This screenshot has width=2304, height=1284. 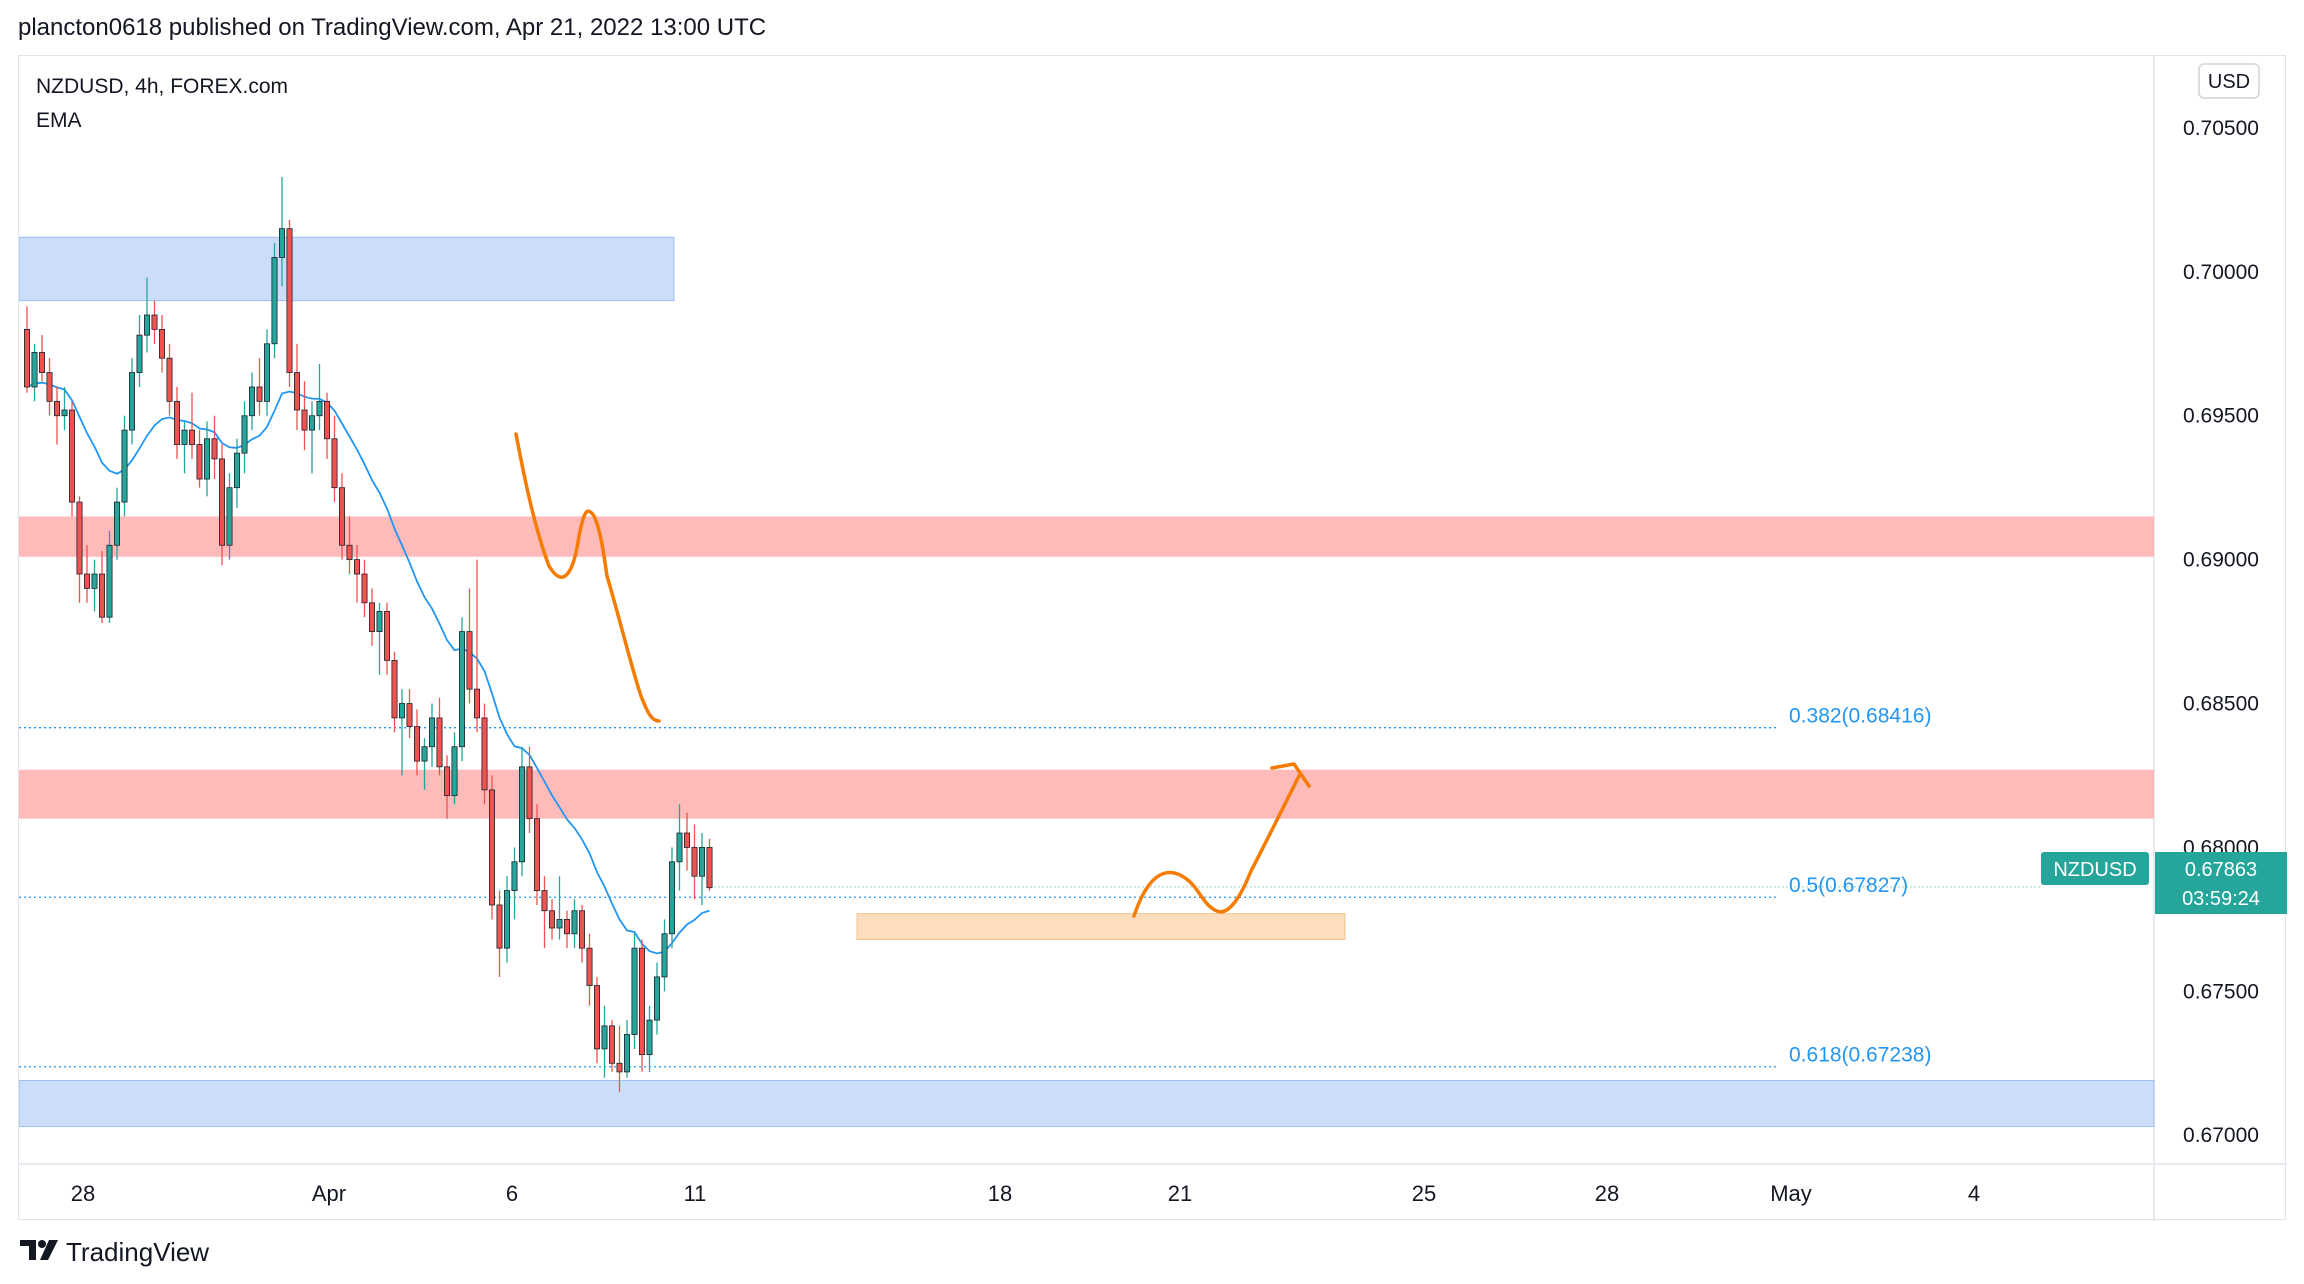 What do you see at coordinates (2229, 81) in the screenshot?
I see `currency-box` at bounding box center [2229, 81].